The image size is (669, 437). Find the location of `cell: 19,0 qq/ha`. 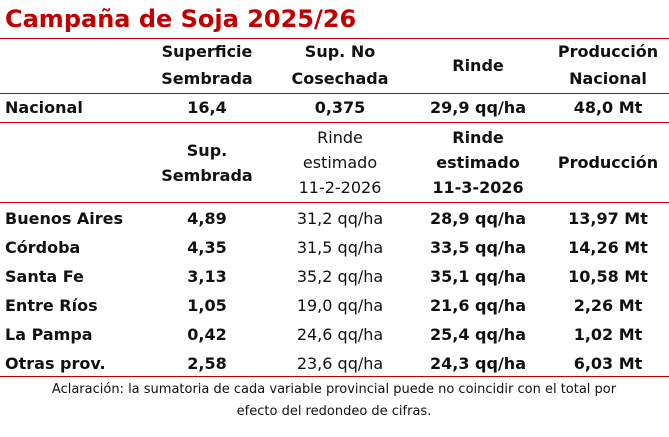

cell: 19,0 qq/ha is located at coordinates (340, 305).